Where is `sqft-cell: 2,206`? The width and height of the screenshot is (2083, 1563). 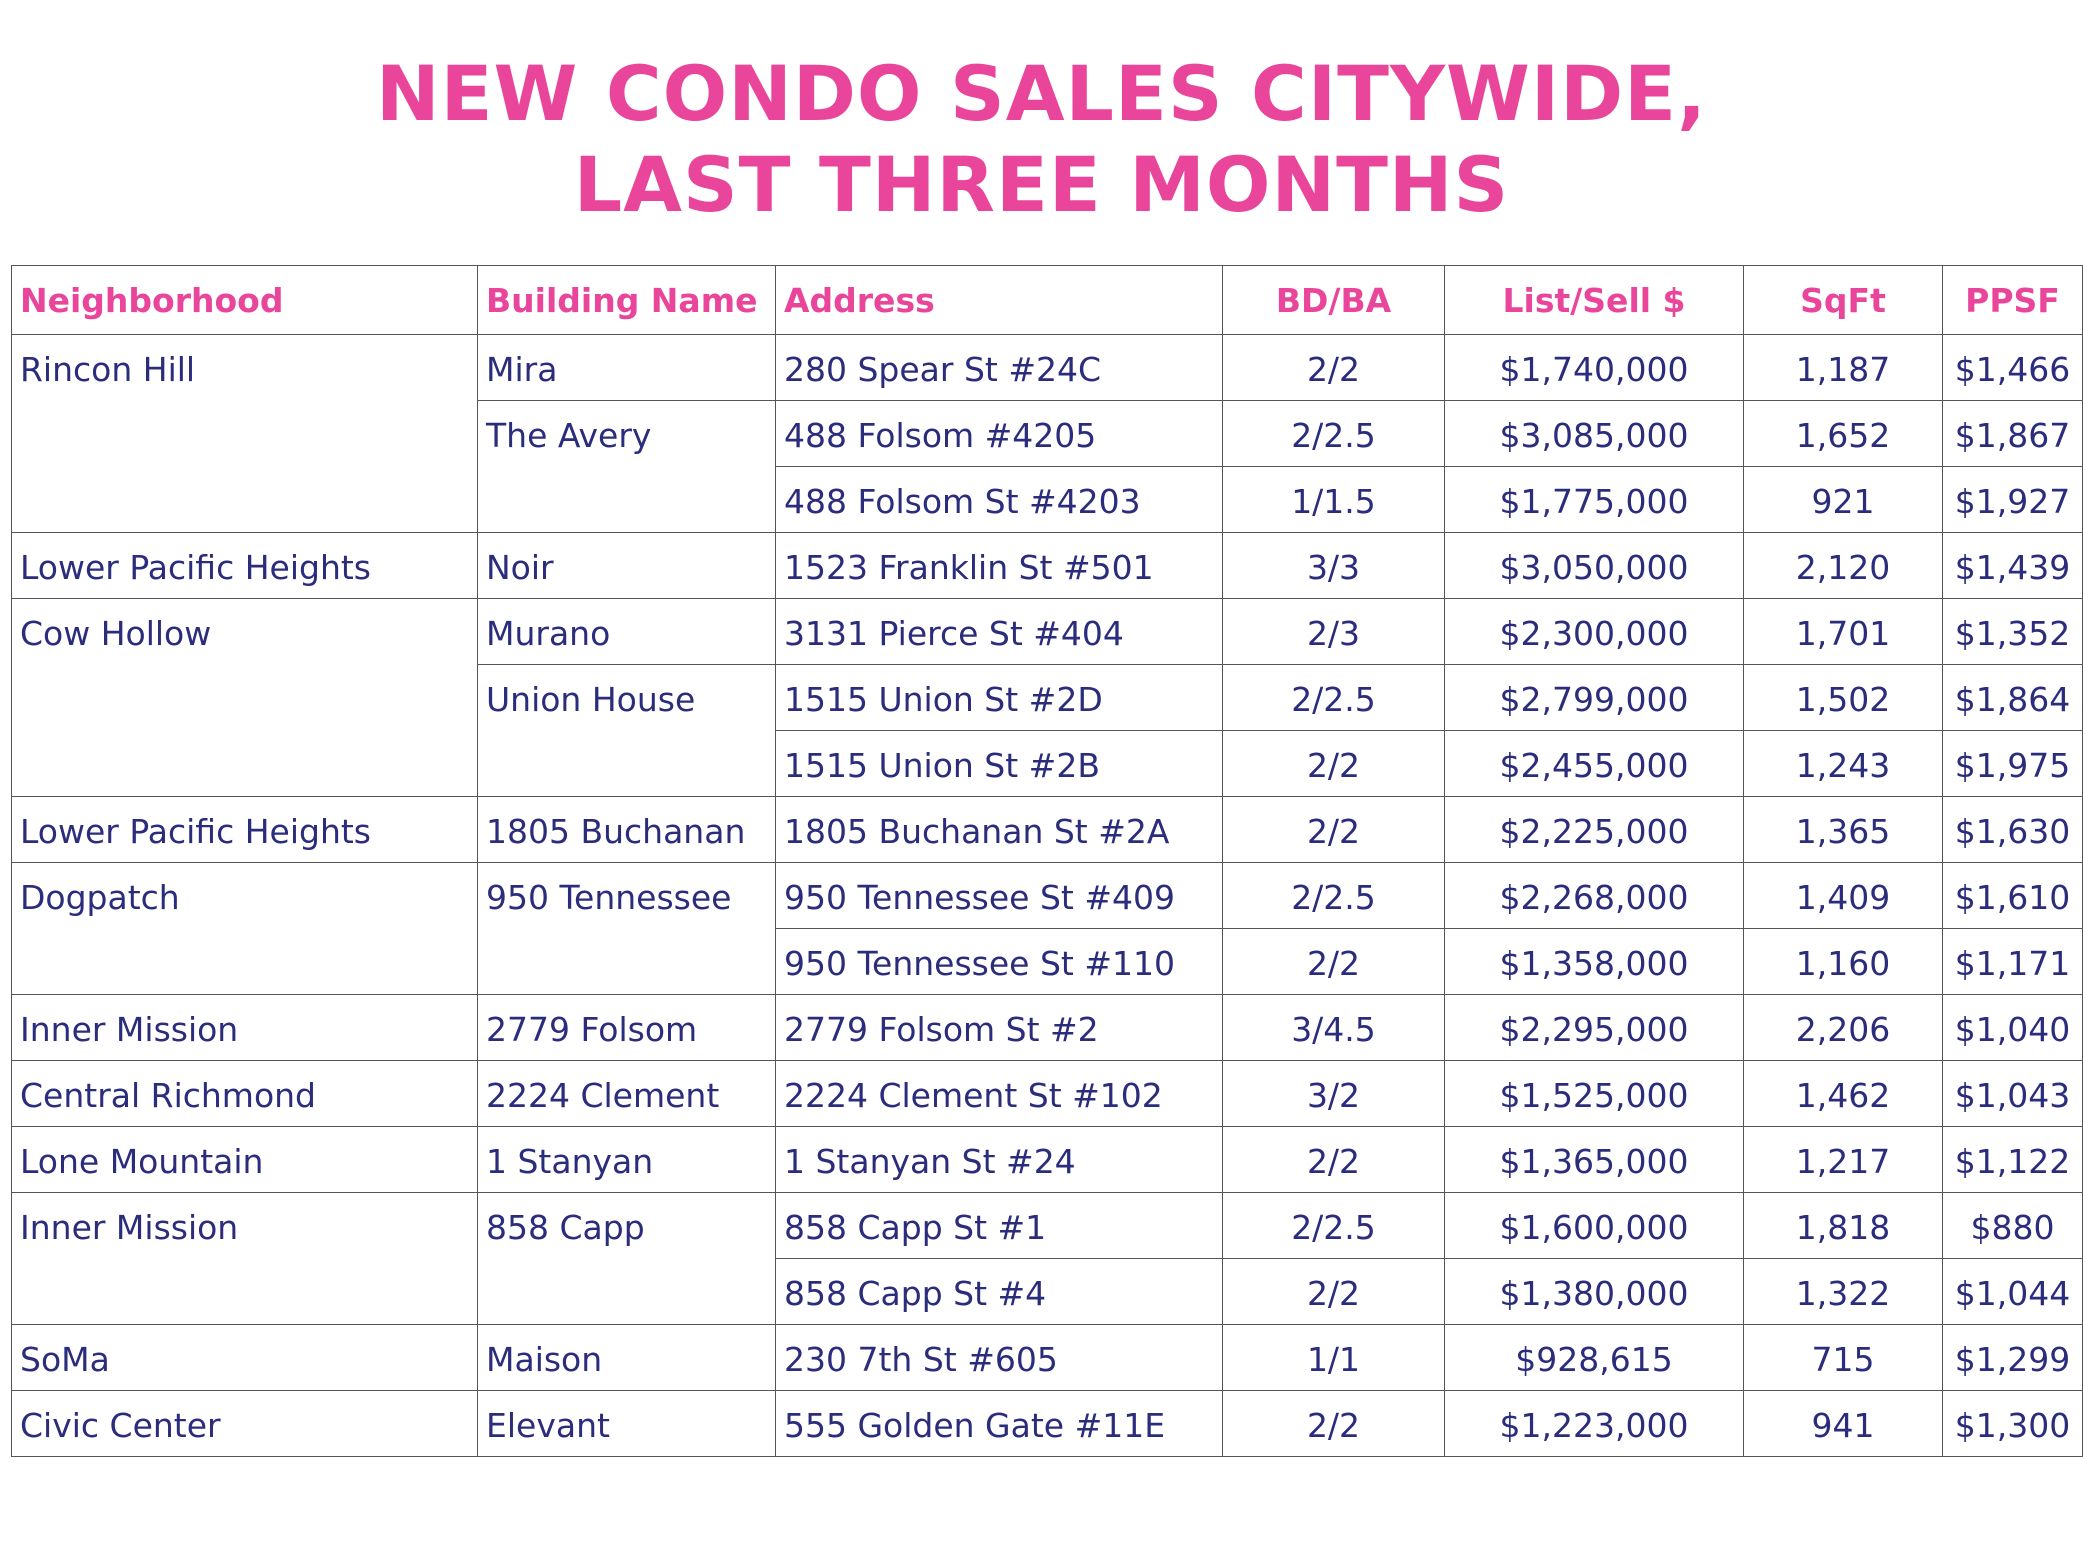 sqft-cell: 2,206 is located at coordinates (1843, 1027).